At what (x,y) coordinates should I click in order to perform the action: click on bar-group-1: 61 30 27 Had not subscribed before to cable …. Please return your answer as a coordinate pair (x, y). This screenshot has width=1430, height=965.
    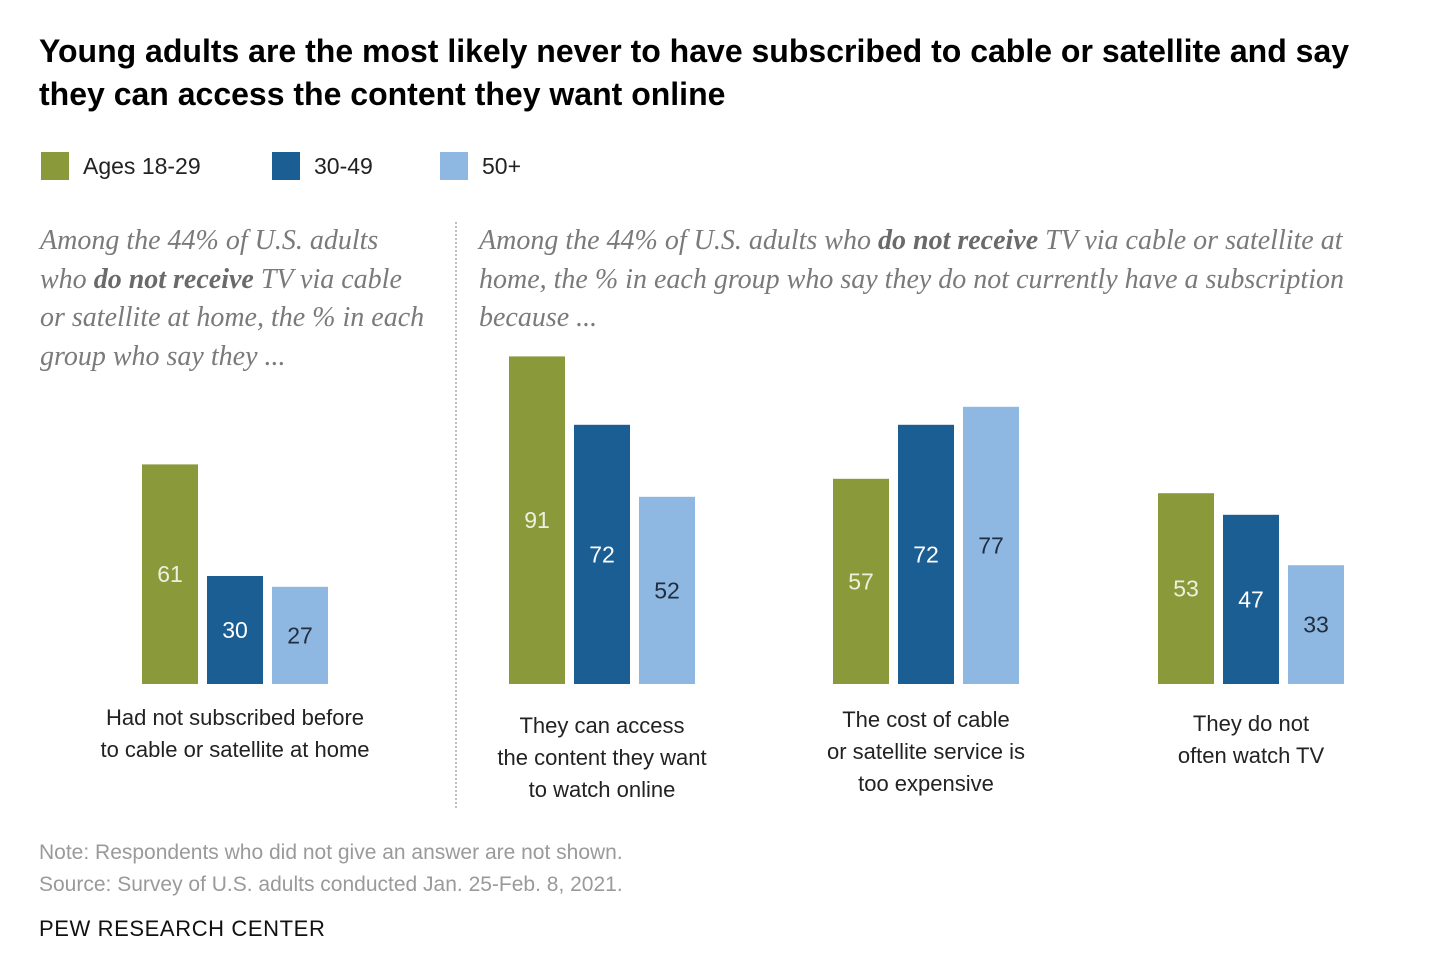
    Looking at the image, I should click on (235, 613).